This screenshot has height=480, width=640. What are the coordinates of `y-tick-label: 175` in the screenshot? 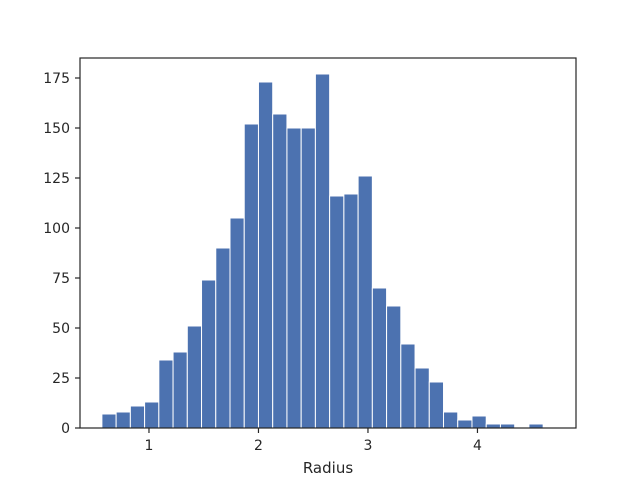 It's located at (56, 79).